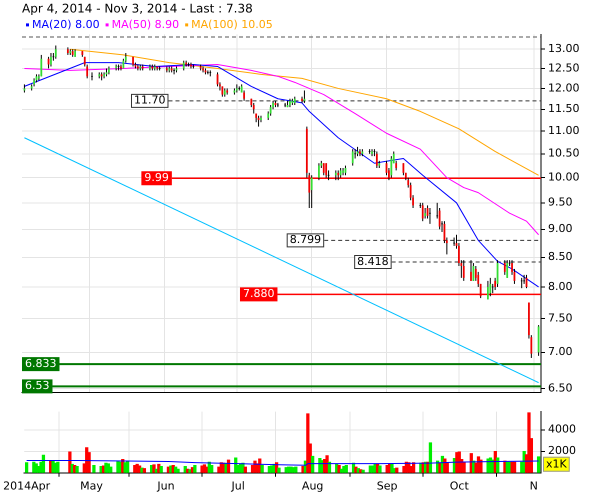 The image size is (600, 500). I want to click on ref-line-label: 9.99, so click(156, 177).